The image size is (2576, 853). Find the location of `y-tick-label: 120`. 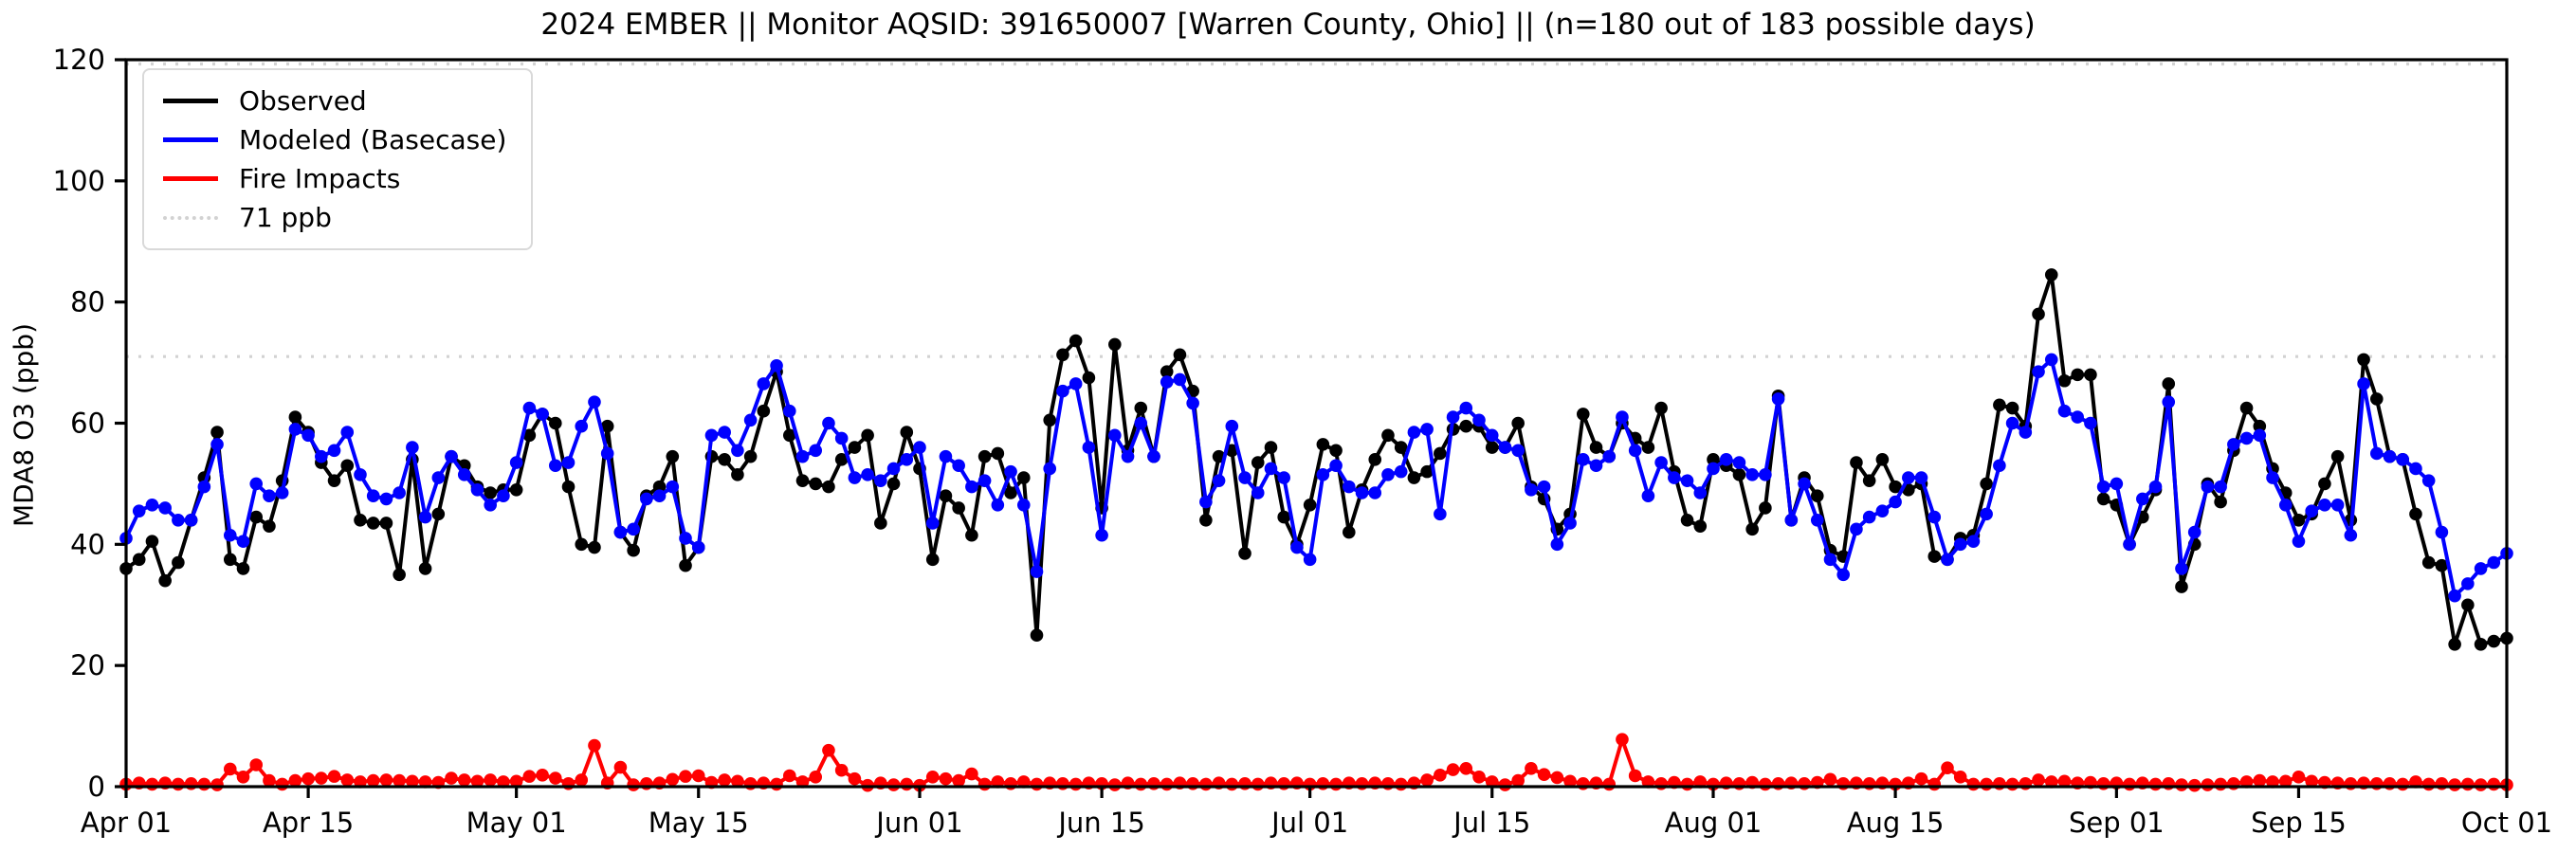

y-tick-label: 120 is located at coordinates (79, 60).